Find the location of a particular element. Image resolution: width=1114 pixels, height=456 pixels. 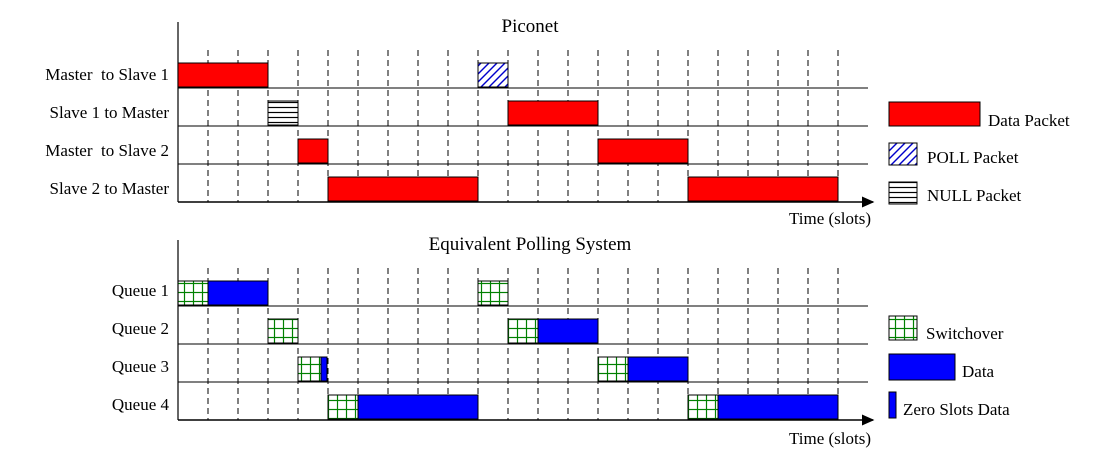

legend-poll-packet-label: POLL Packet is located at coordinates (973, 157).